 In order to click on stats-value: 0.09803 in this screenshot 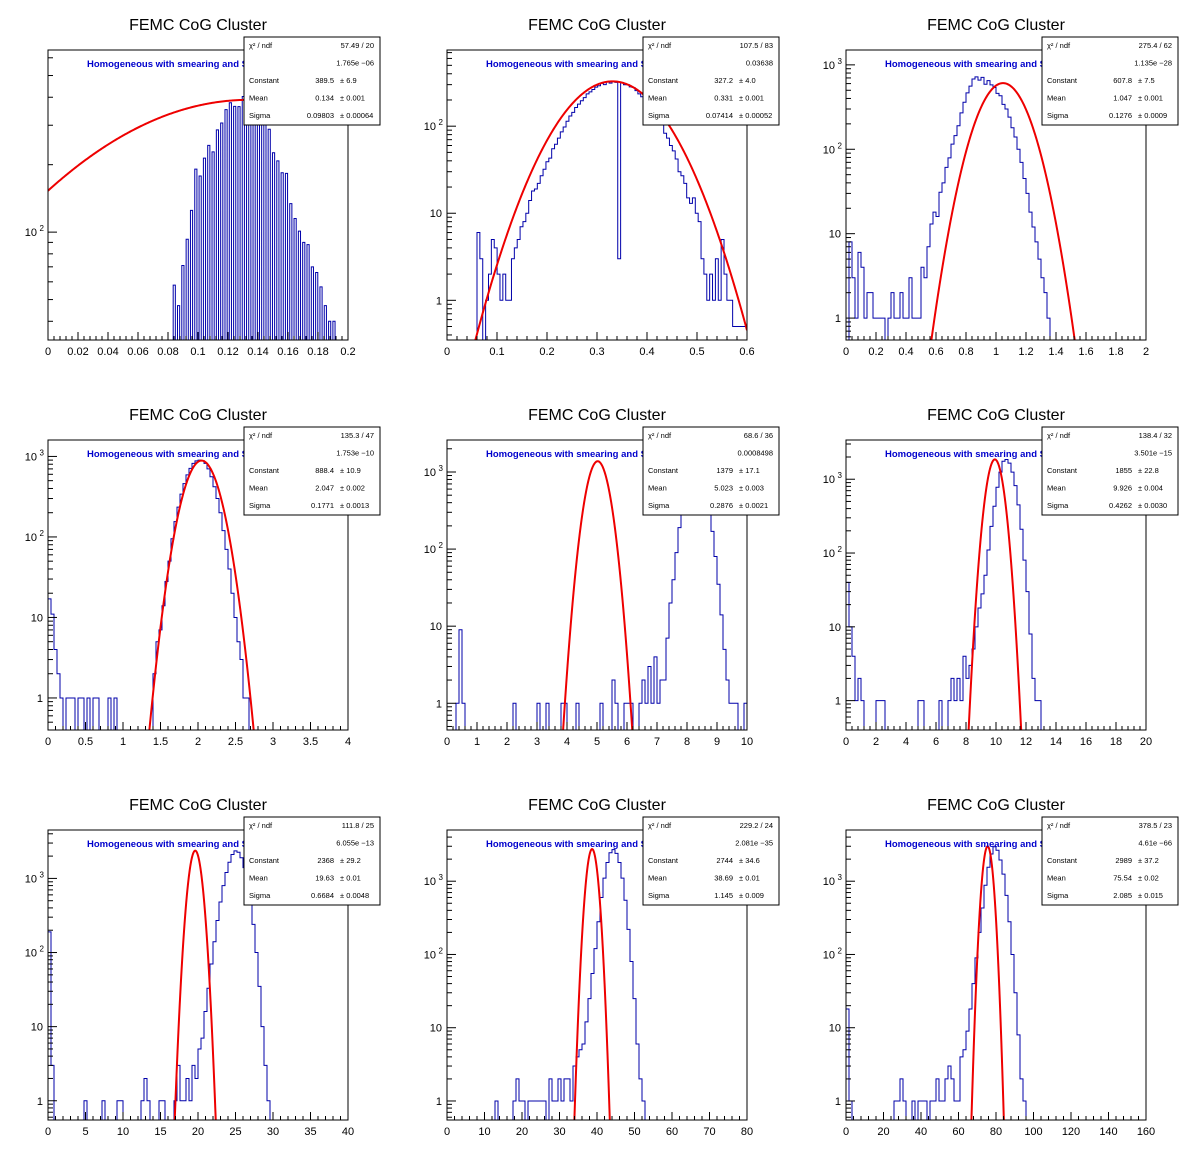, I will do `click(320, 115)`.